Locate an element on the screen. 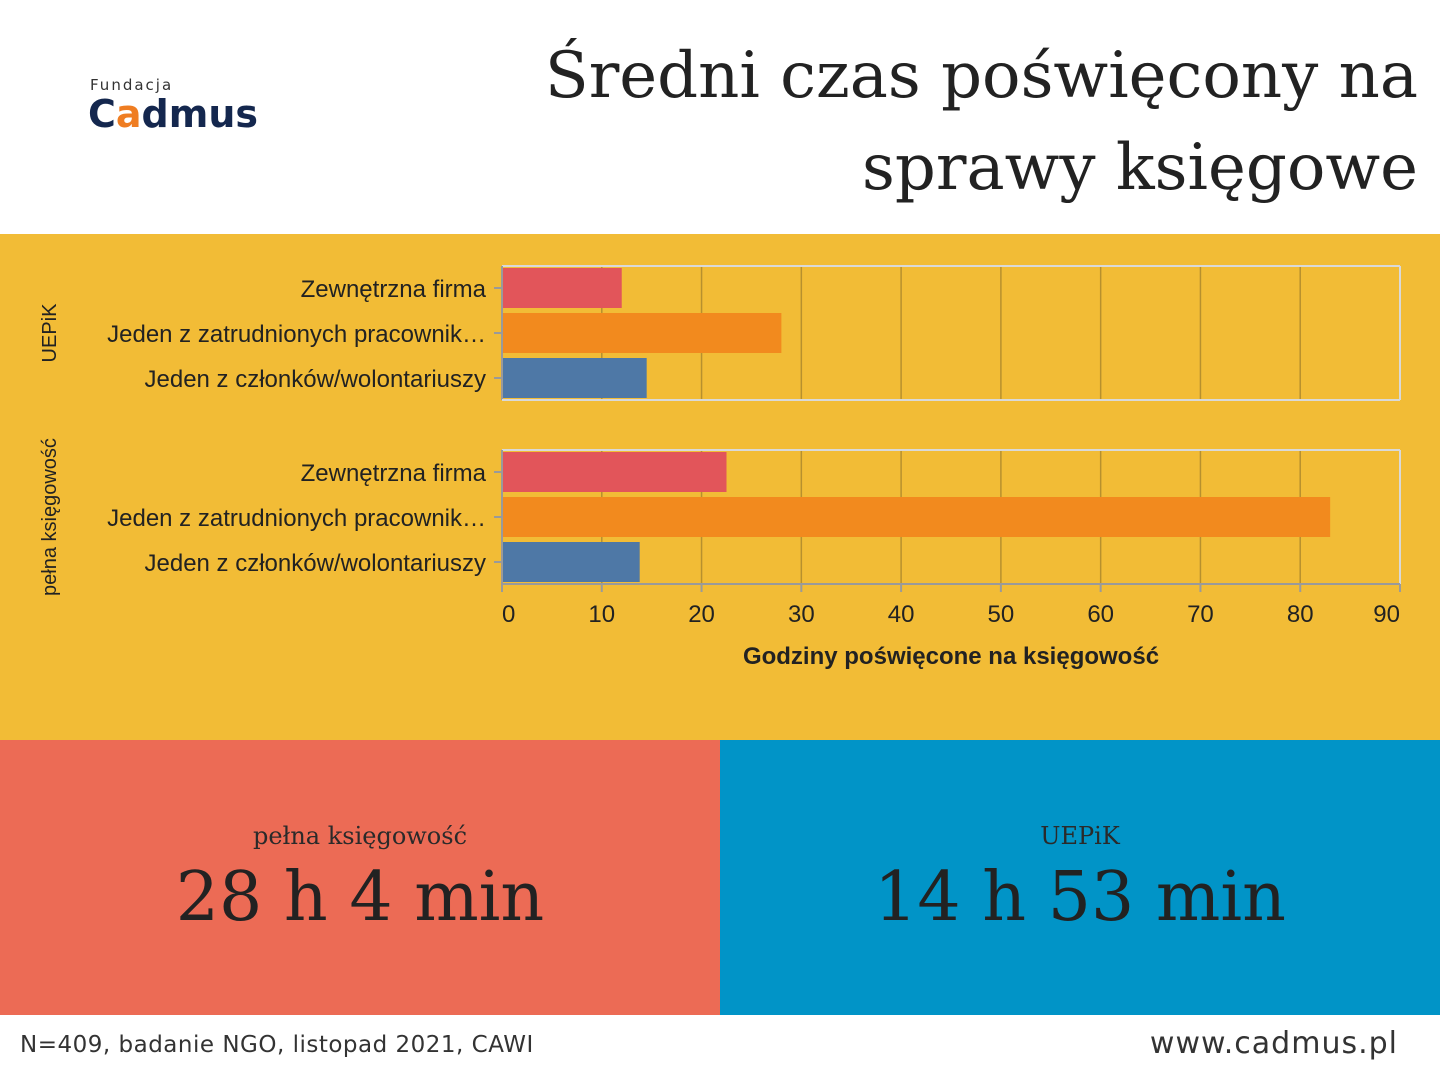 The height and width of the screenshot is (1080, 1440). x-tick-label: 60 is located at coordinates (1100, 614).